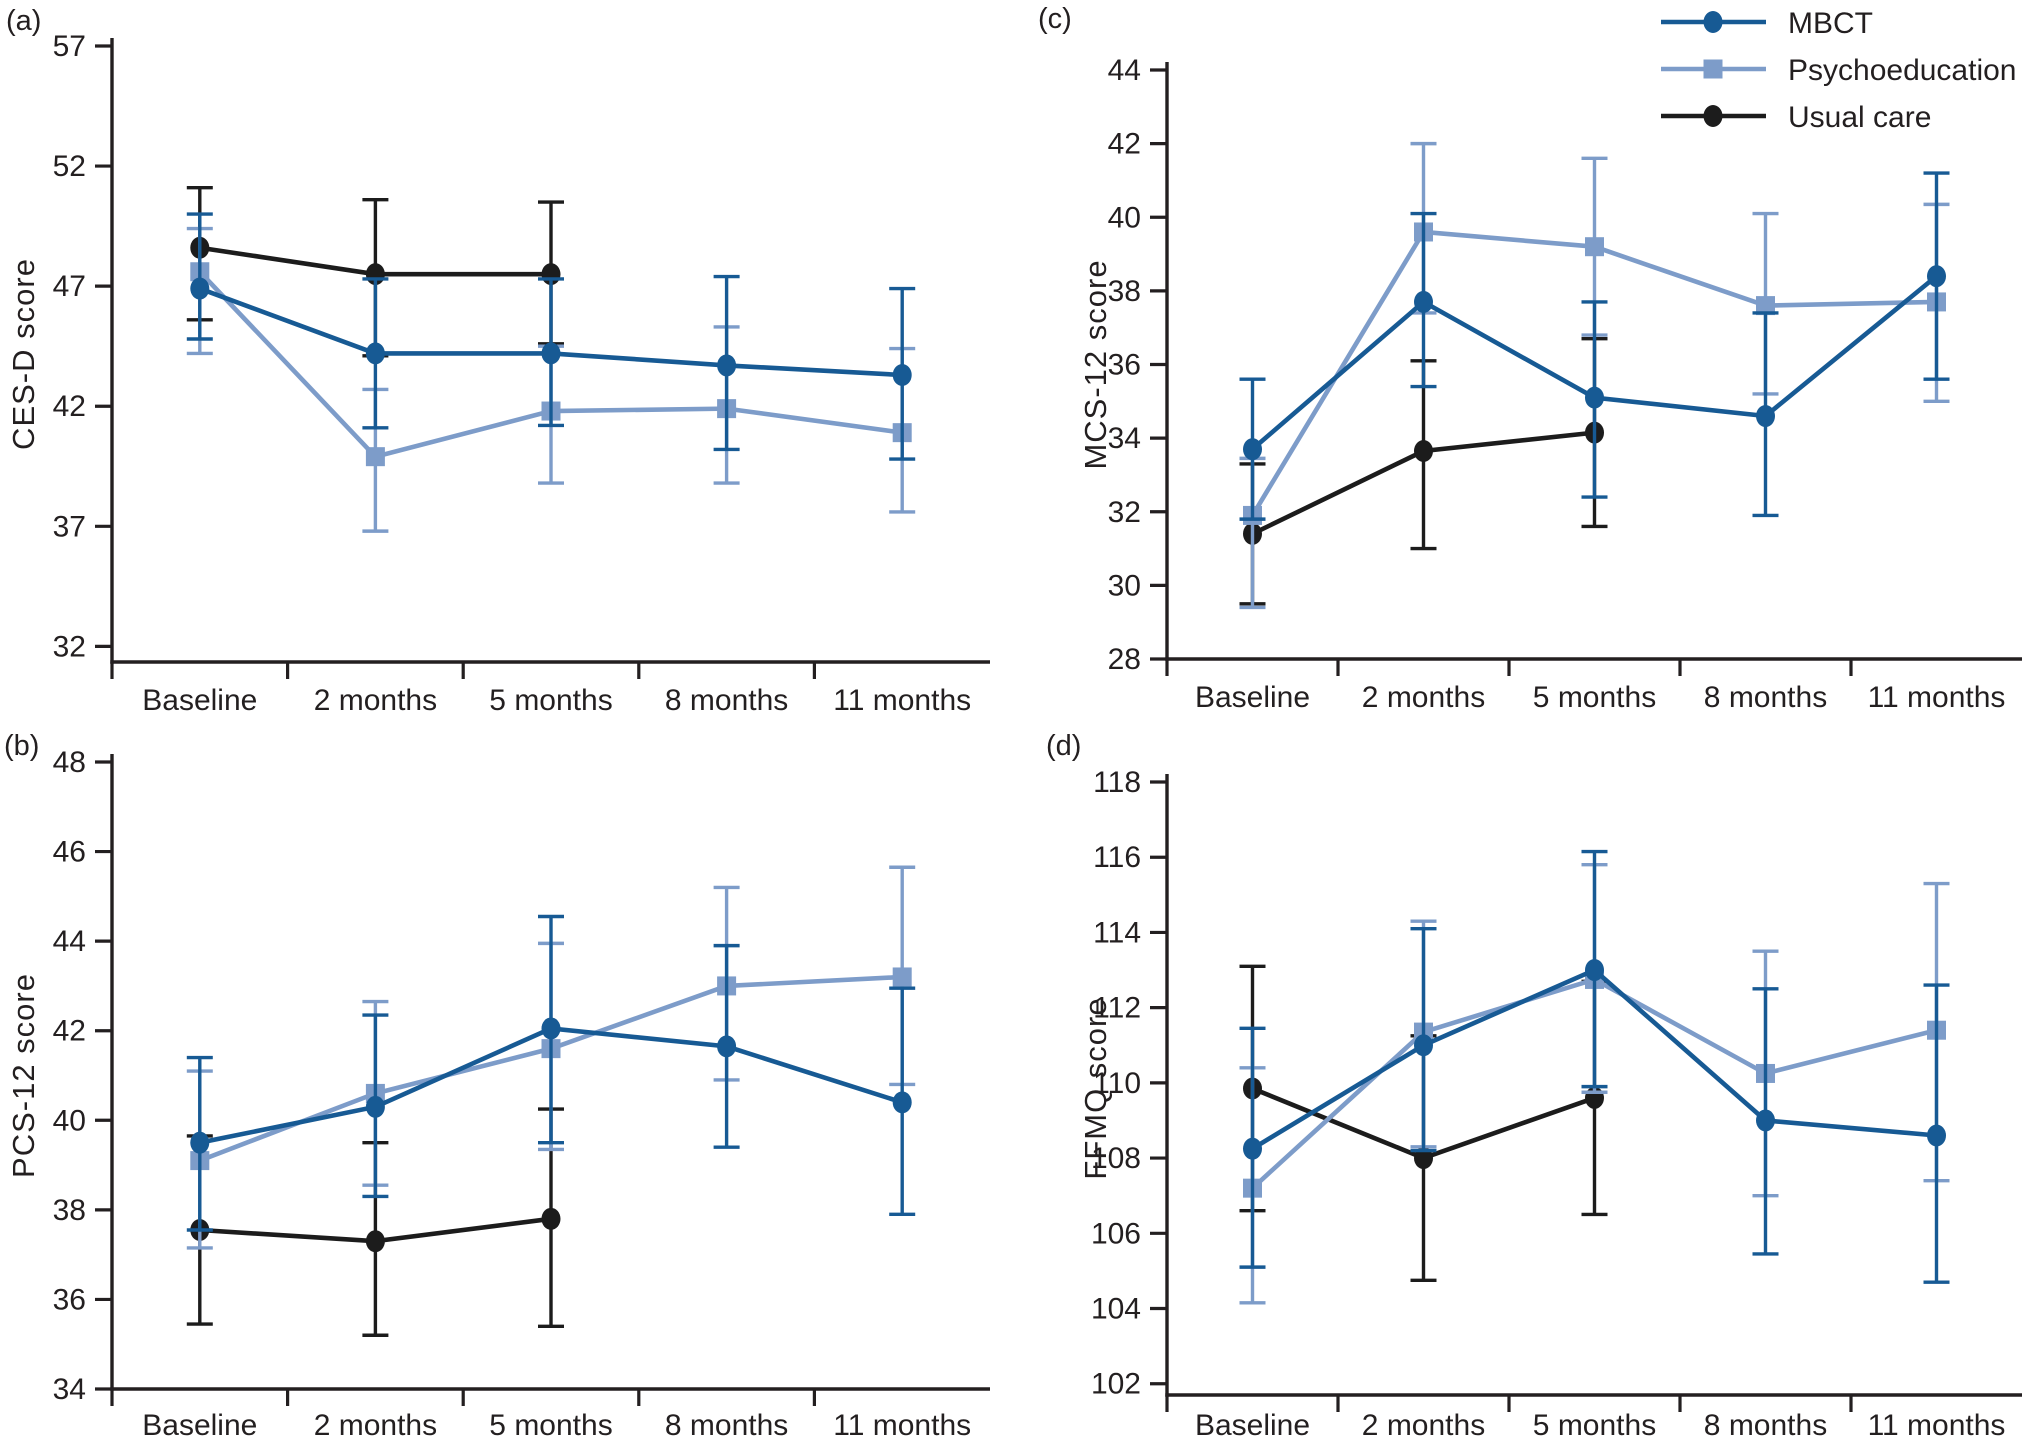  What do you see at coordinates (69, 762) in the screenshot?
I see `y-tick-label: 48` at bounding box center [69, 762].